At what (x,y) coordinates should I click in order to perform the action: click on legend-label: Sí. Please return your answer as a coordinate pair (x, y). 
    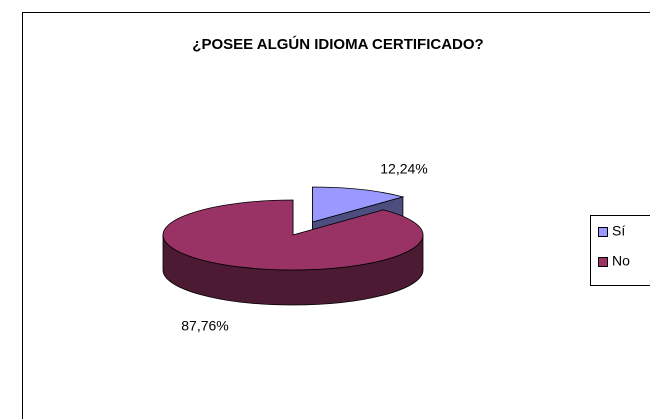
    Looking at the image, I should click on (618, 231).